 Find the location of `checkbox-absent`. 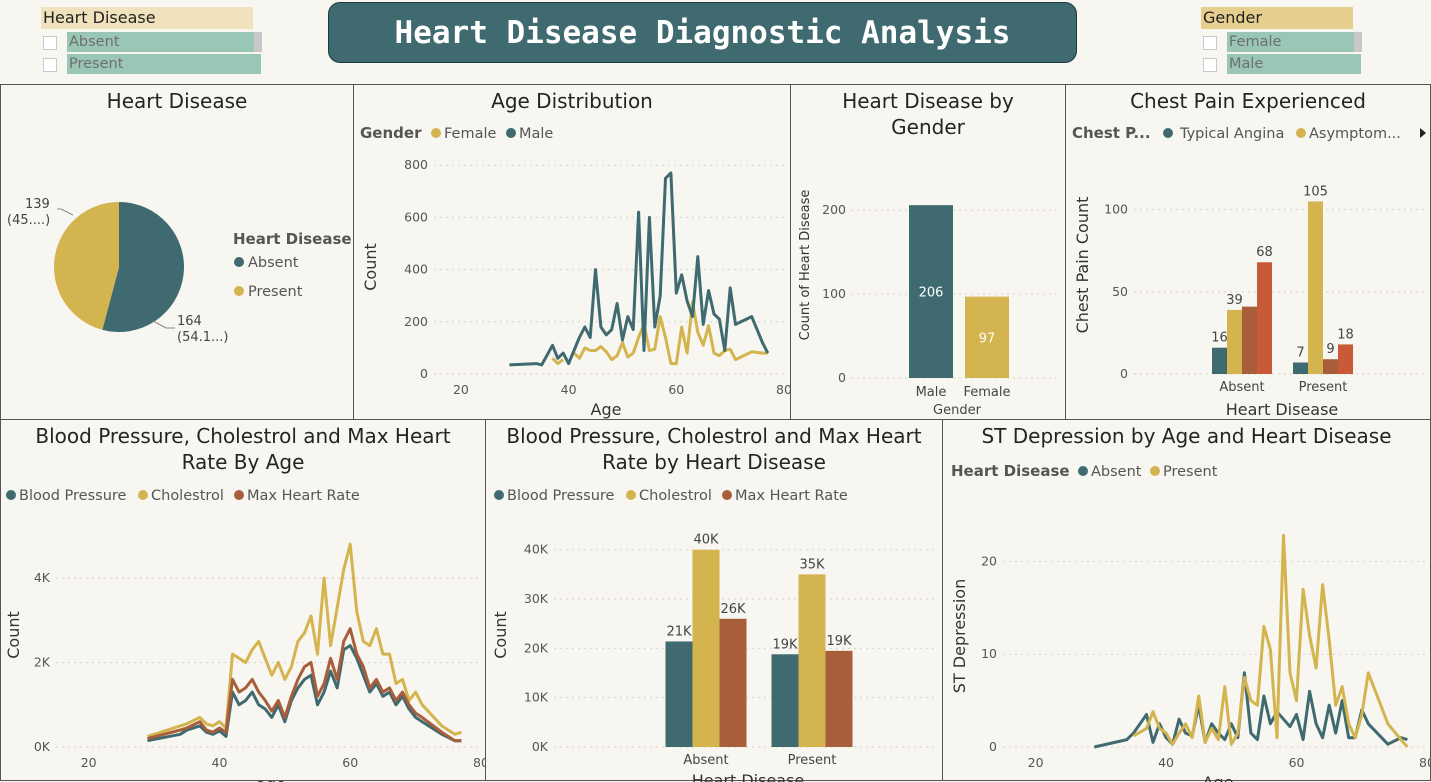

checkbox-absent is located at coordinates (50, 43).